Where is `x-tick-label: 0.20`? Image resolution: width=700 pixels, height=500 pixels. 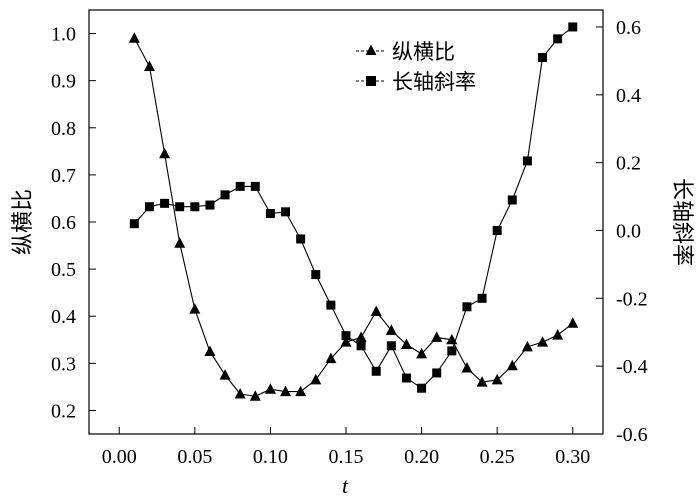 x-tick-label: 0.20 is located at coordinates (421, 457).